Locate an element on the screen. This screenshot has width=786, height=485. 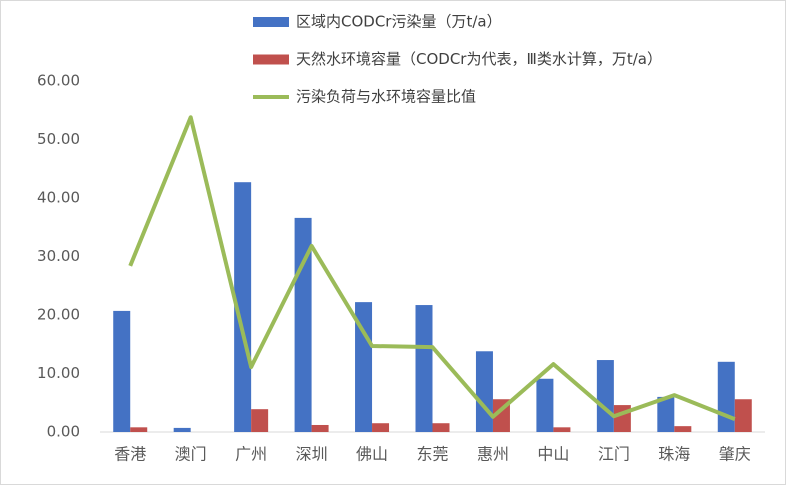
y-tick-label: 40.00 is located at coordinates (58, 198).